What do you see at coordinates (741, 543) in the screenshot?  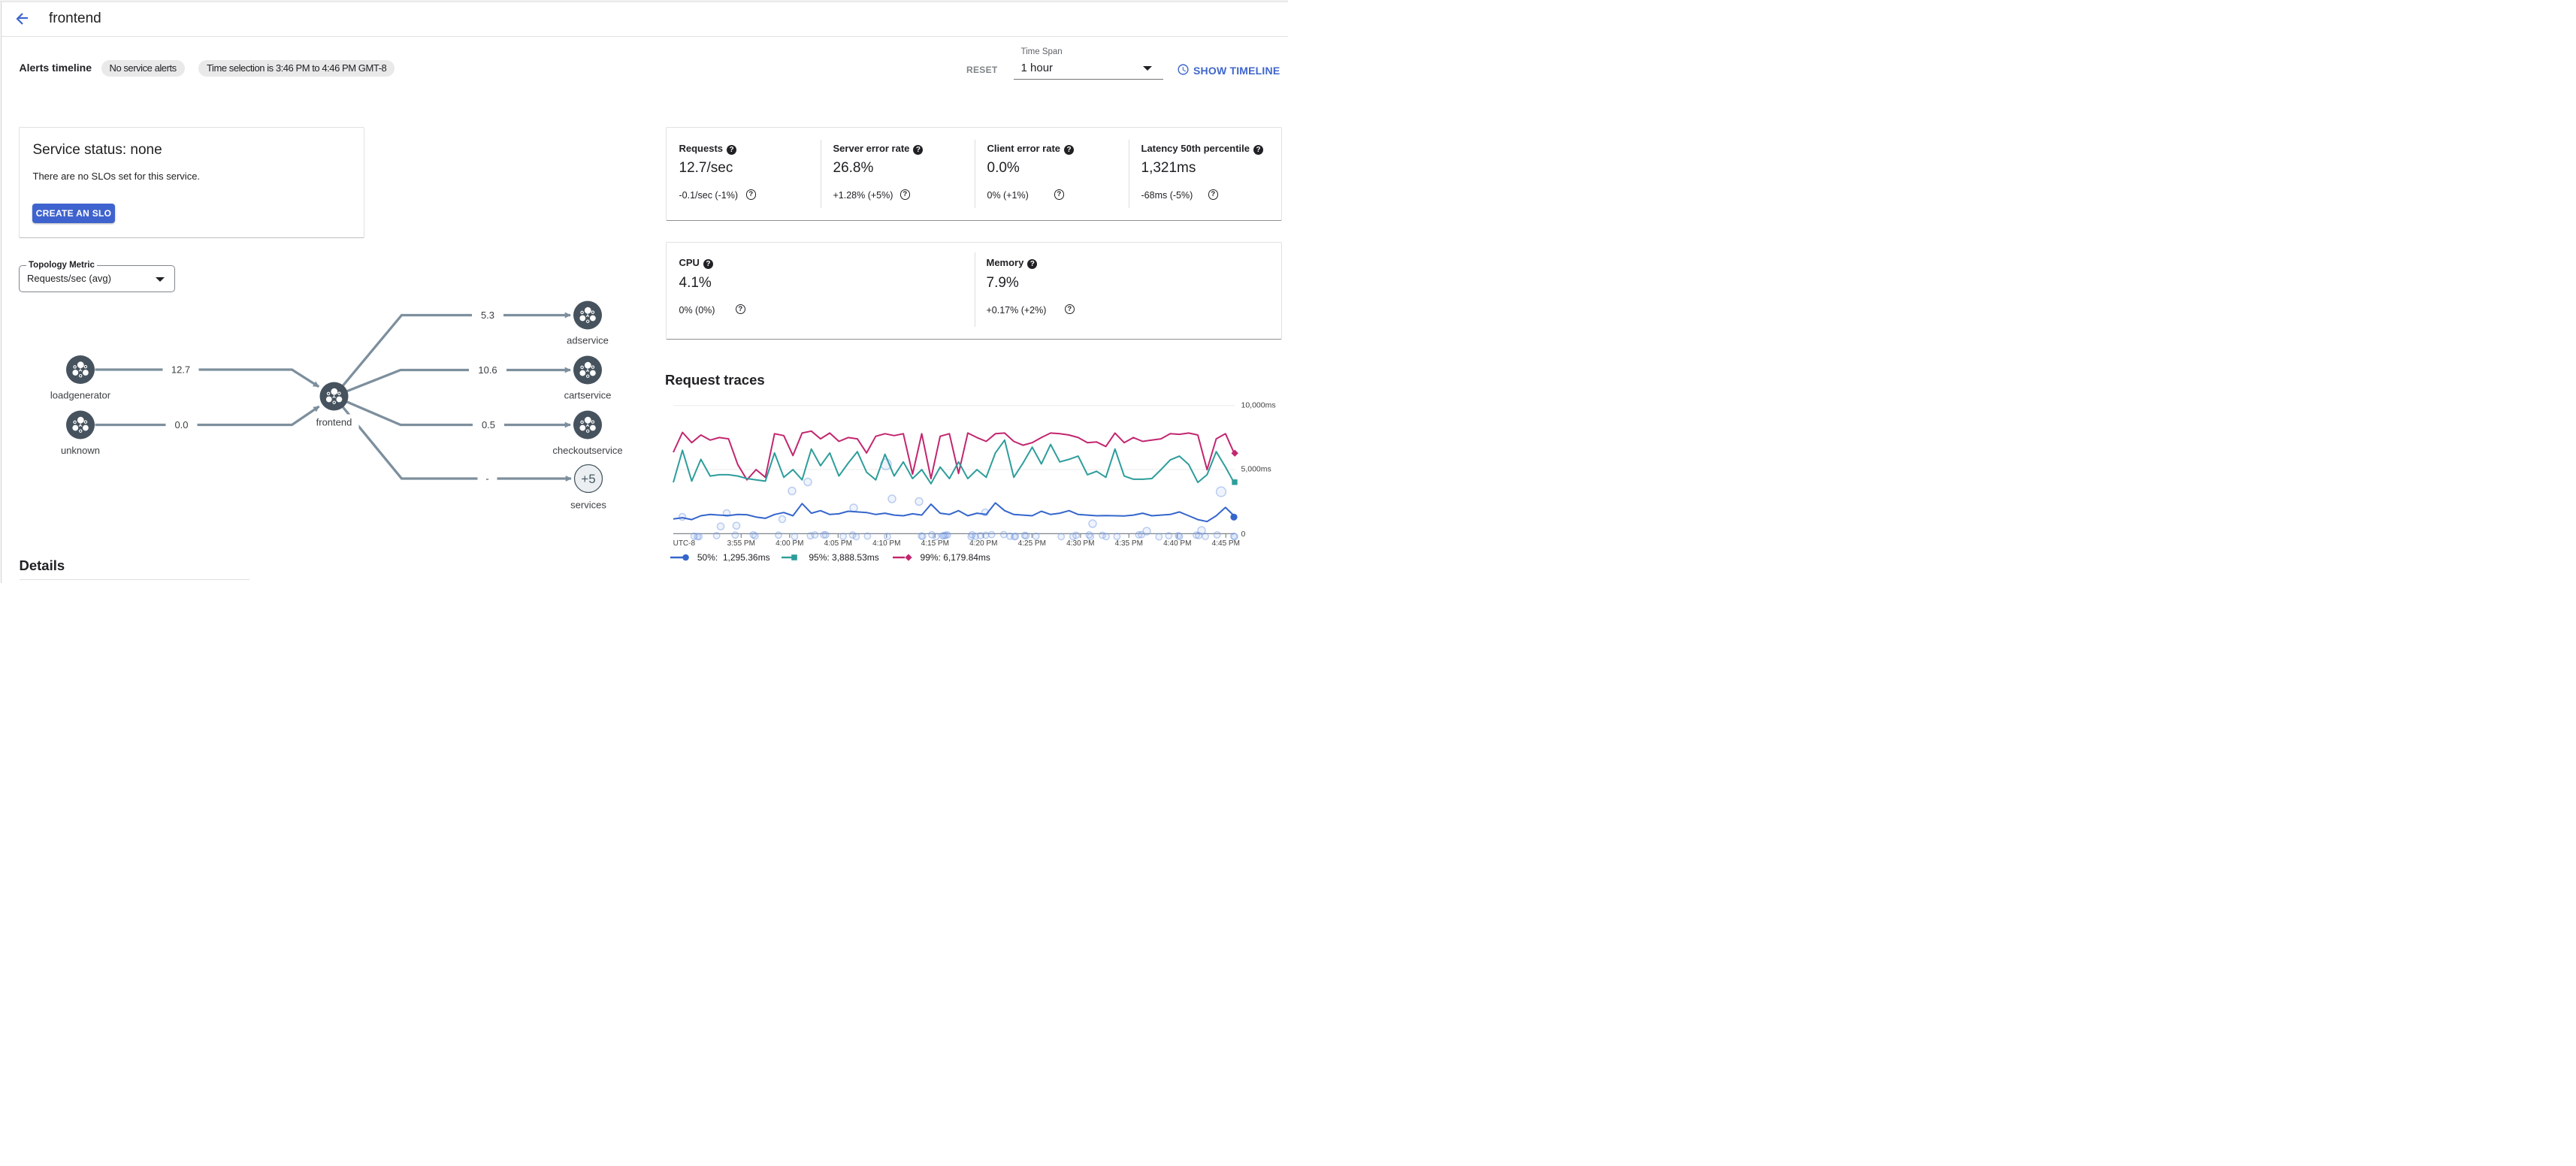 I see `svg-text: 3:55 PM` at bounding box center [741, 543].